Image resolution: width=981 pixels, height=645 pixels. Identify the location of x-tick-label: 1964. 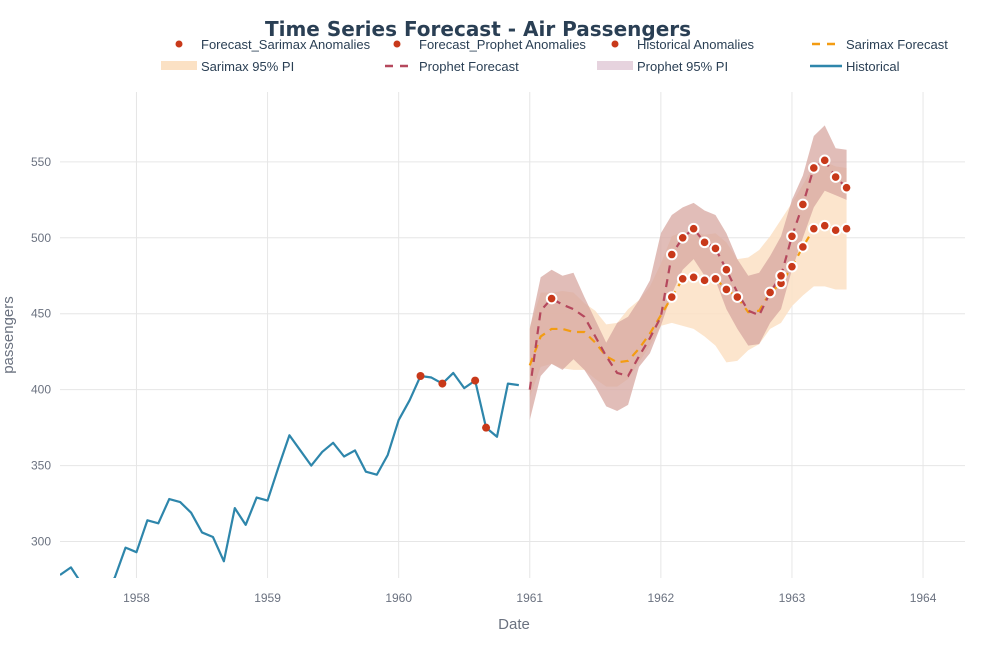
(923, 598).